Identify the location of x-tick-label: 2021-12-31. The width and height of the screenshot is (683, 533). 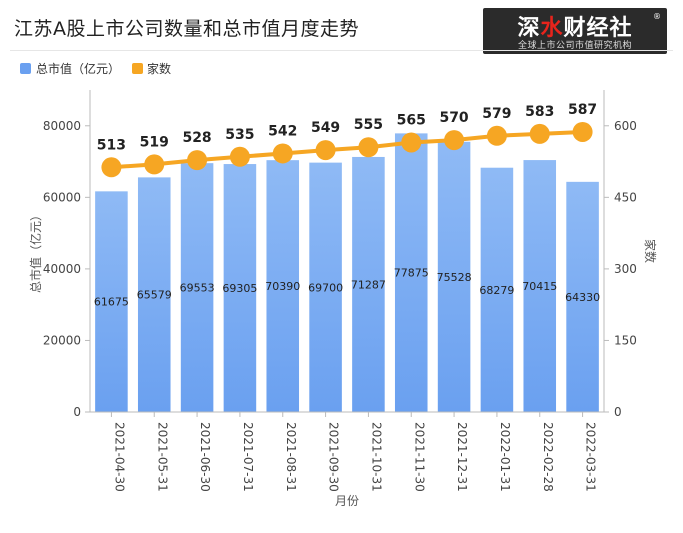
(462, 457).